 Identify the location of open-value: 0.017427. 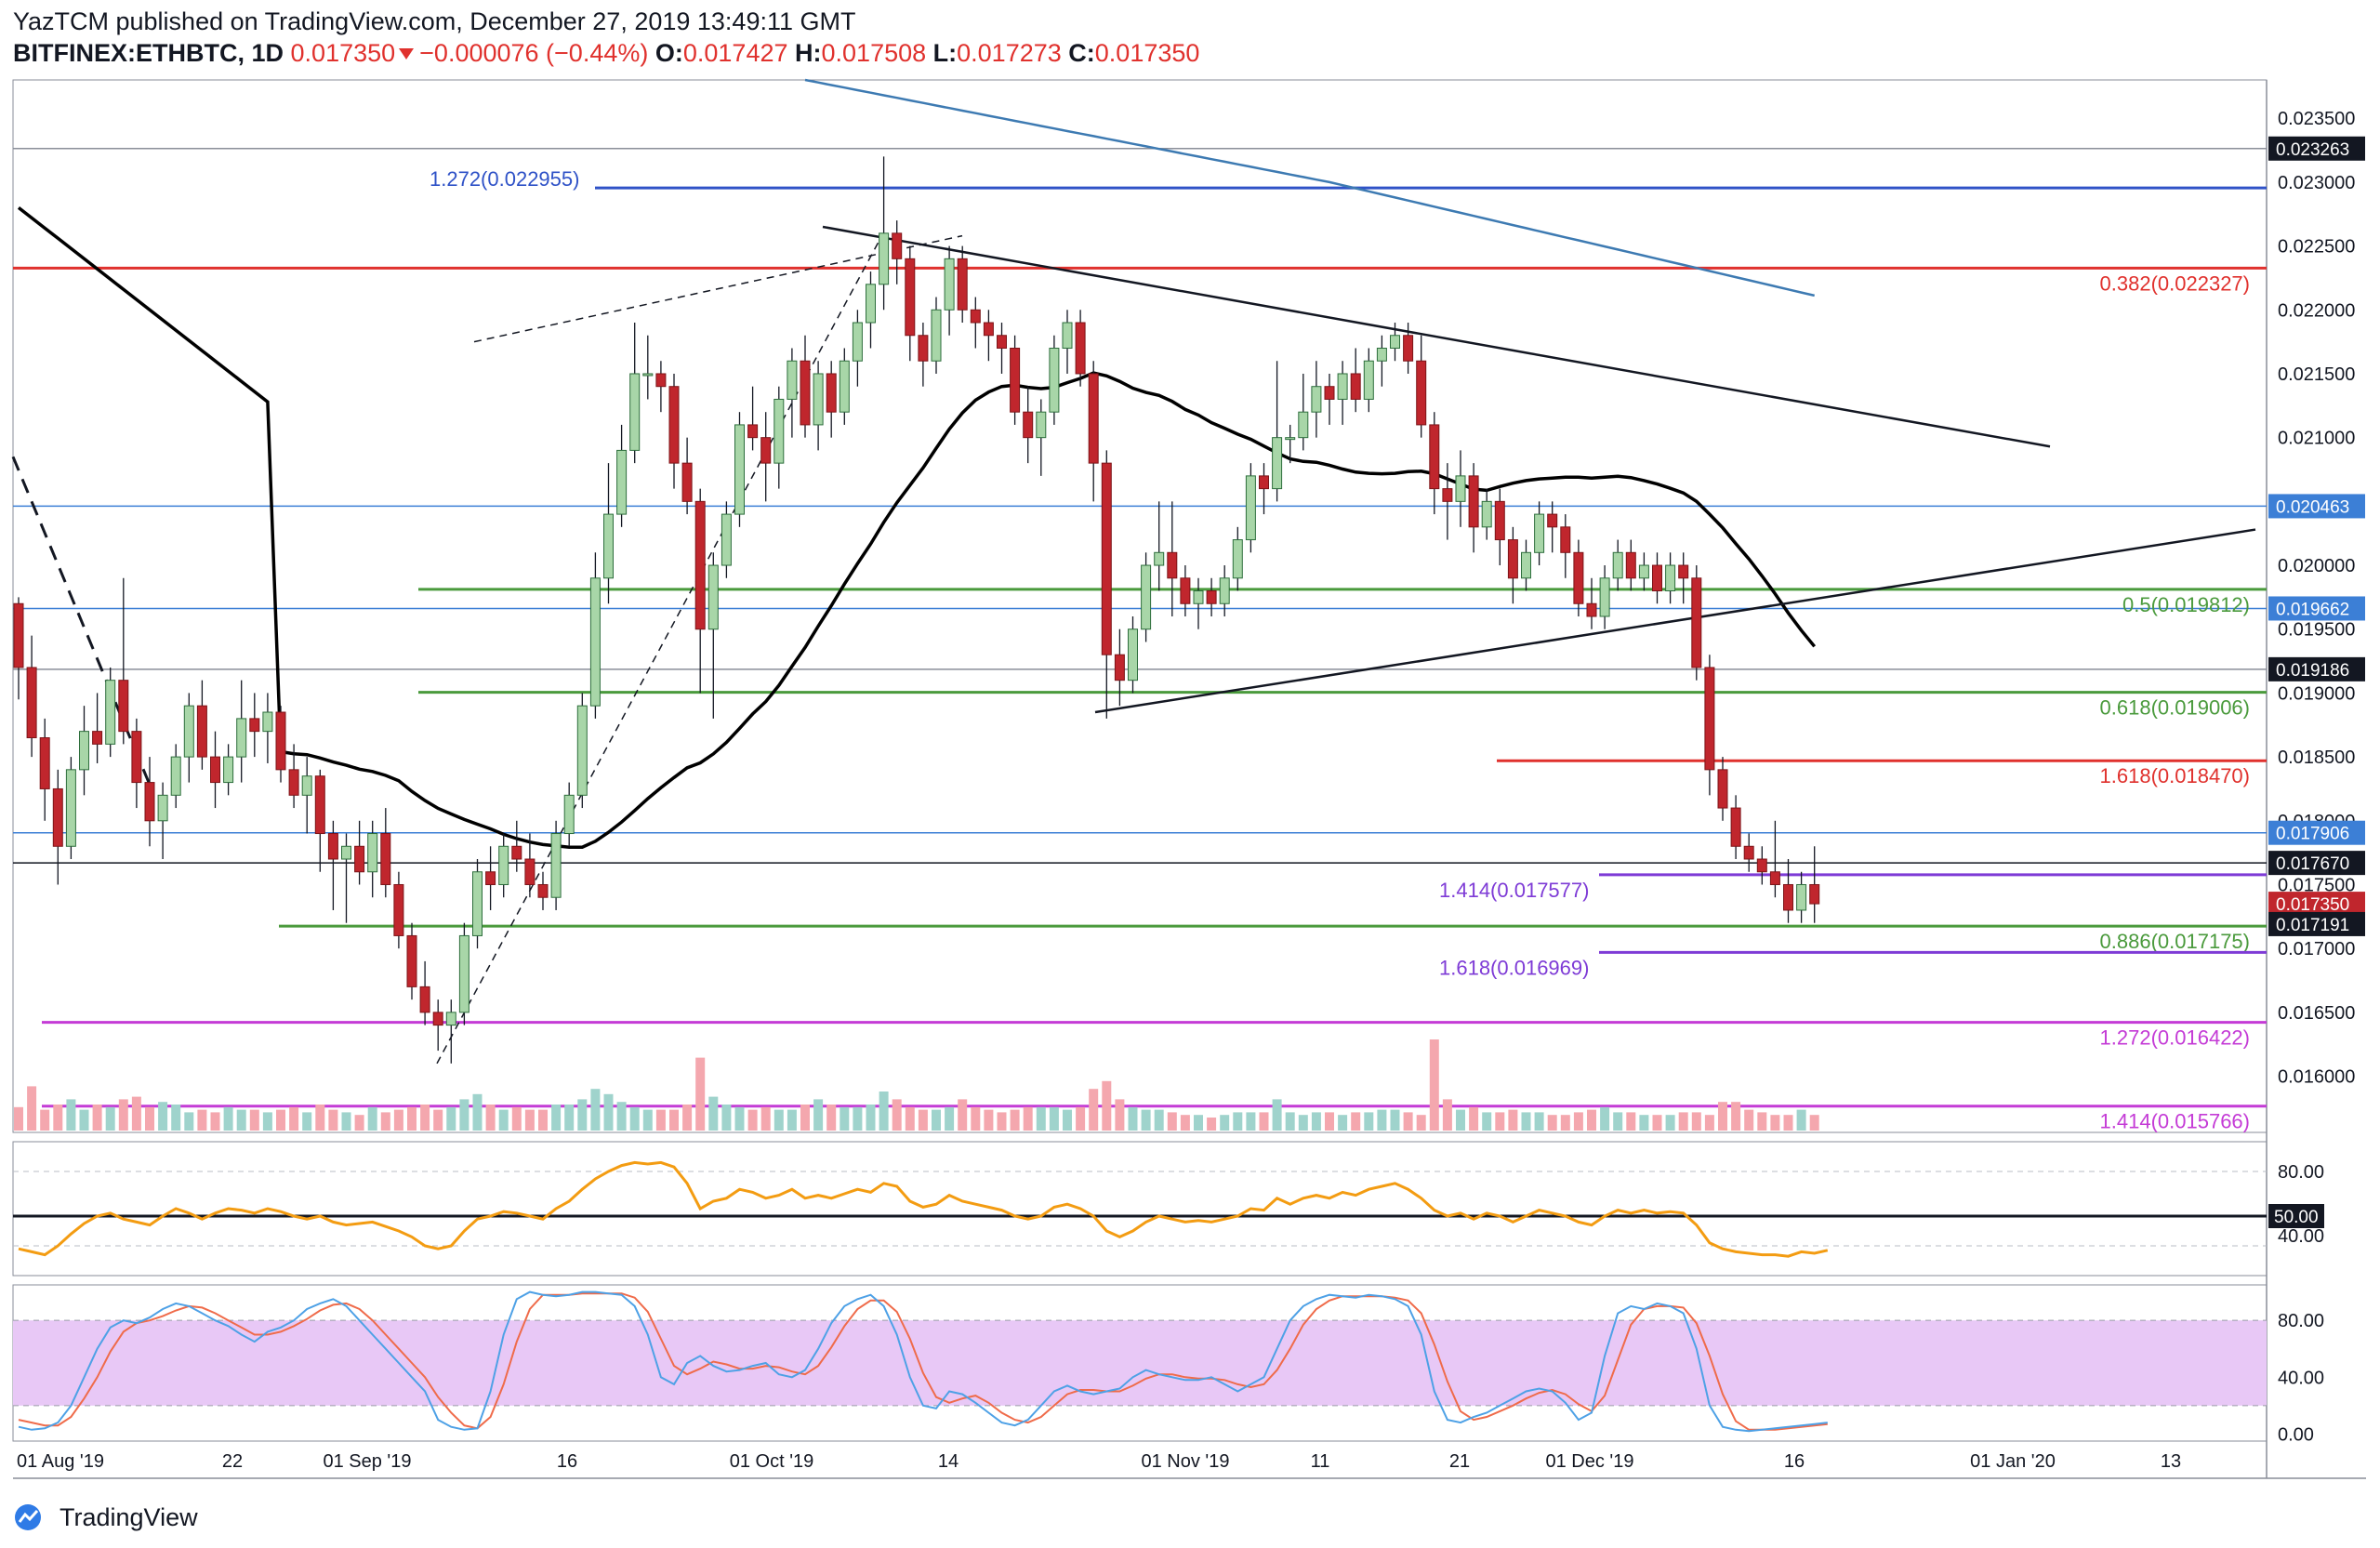
(735, 53).